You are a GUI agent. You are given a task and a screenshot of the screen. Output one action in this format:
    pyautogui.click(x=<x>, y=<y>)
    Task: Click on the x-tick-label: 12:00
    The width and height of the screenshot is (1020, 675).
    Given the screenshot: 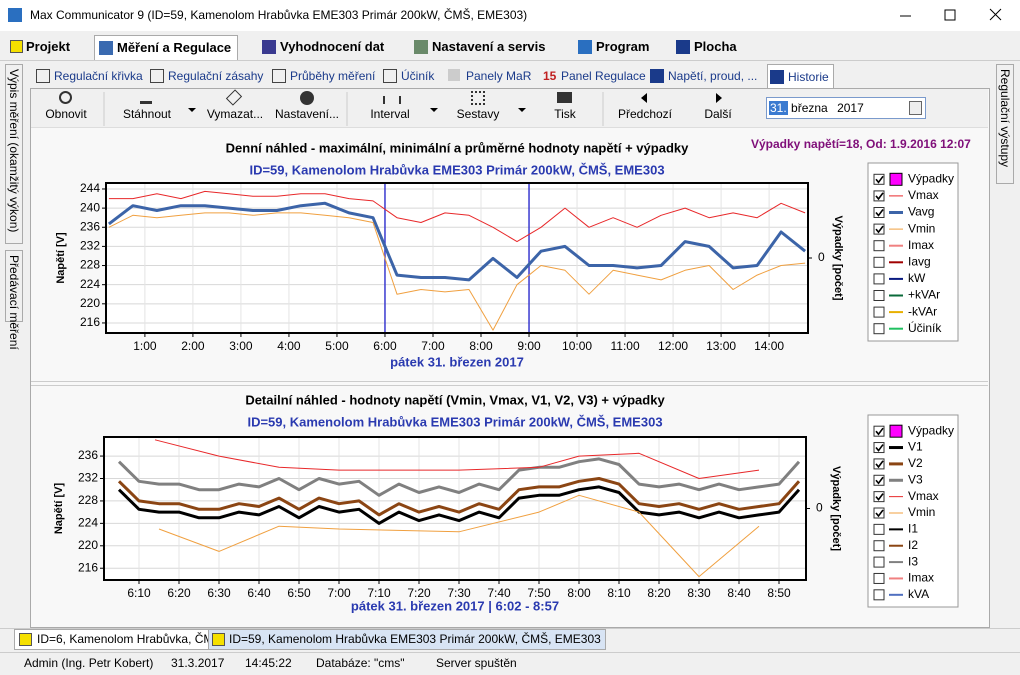 What is the action you would take?
    pyautogui.click(x=673, y=346)
    